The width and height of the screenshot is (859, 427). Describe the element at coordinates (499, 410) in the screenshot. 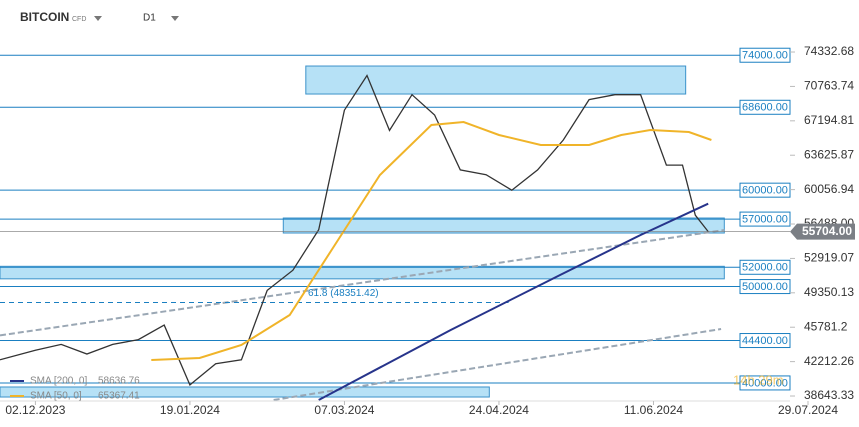

I see `x-tick-label: 24.04.2024` at that location.